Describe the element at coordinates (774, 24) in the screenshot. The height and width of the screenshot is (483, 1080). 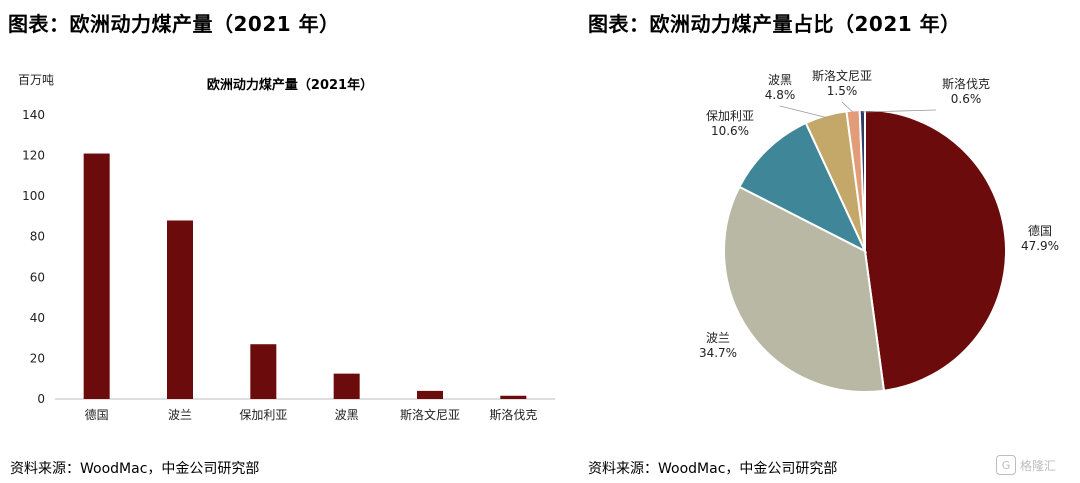
I see `right-figure-title: 图表：欧洲动力煤产量占比（2021 年）` at that location.